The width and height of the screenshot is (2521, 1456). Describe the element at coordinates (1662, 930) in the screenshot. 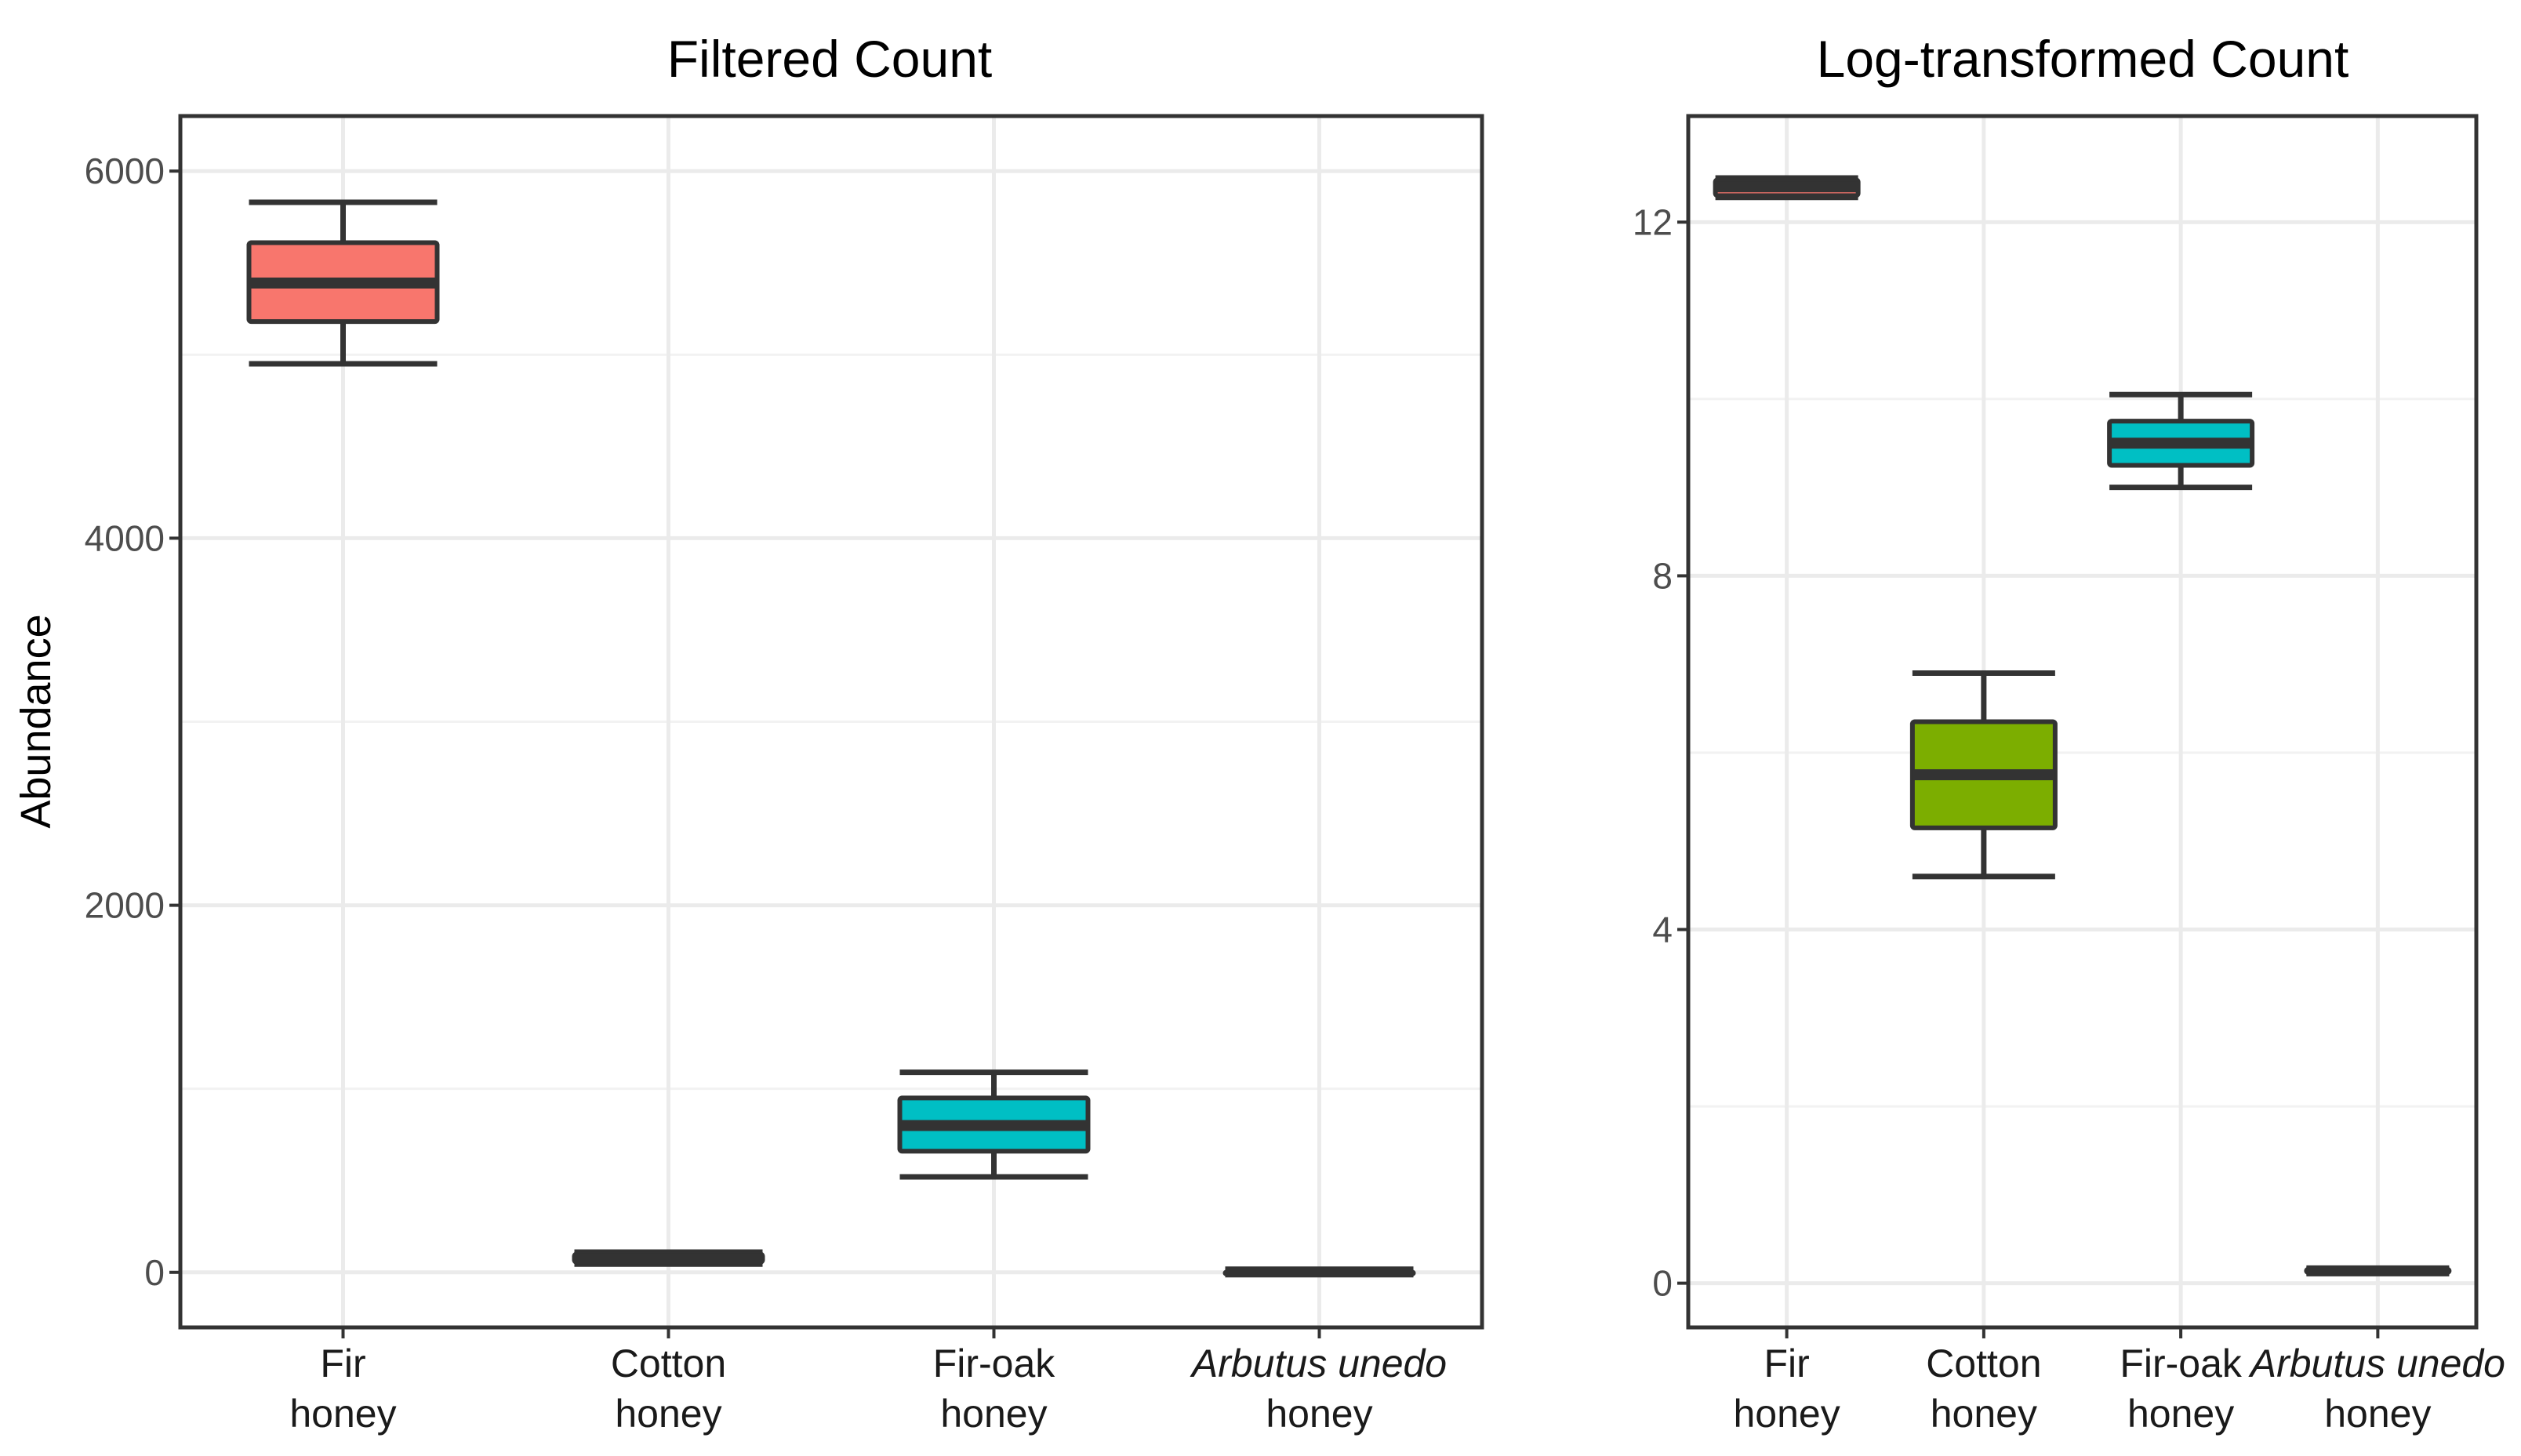

I see `y-tick-label: 4` at that location.